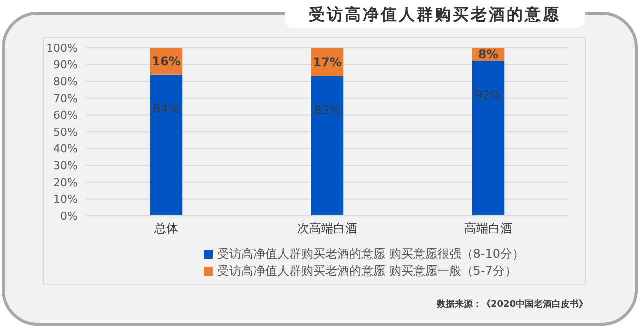  Describe the element at coordinates (435, 15) in the screenshot. I see `chart-title: 受访高净值人群购买老酒的意愿` at that location.